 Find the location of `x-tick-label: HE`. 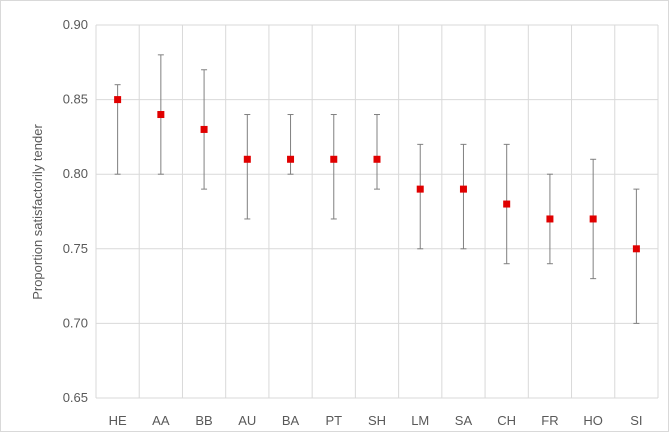

x-tick-label: HE is located at coordinates (118, 420).